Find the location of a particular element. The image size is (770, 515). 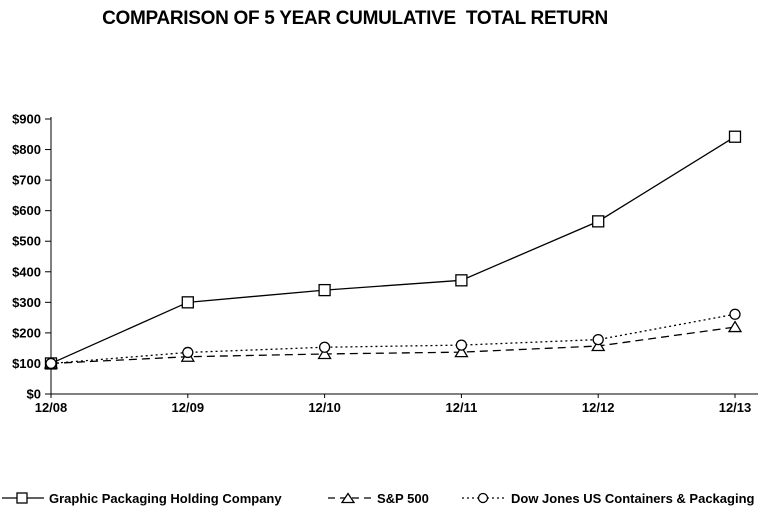

y-axis-tick-label: $500 is located at coordinates (26, 241).